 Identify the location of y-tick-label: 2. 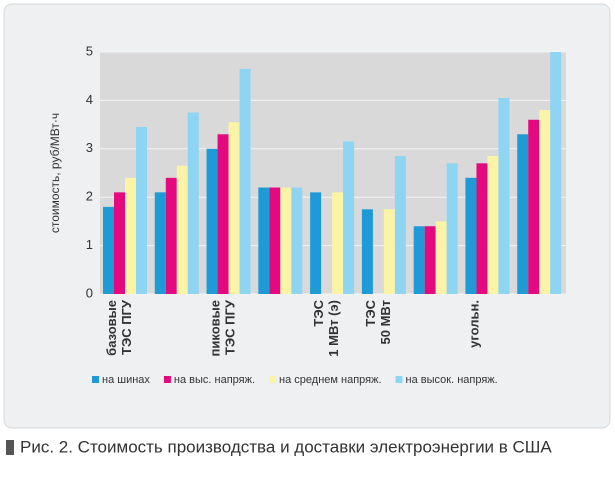
(89, 196).